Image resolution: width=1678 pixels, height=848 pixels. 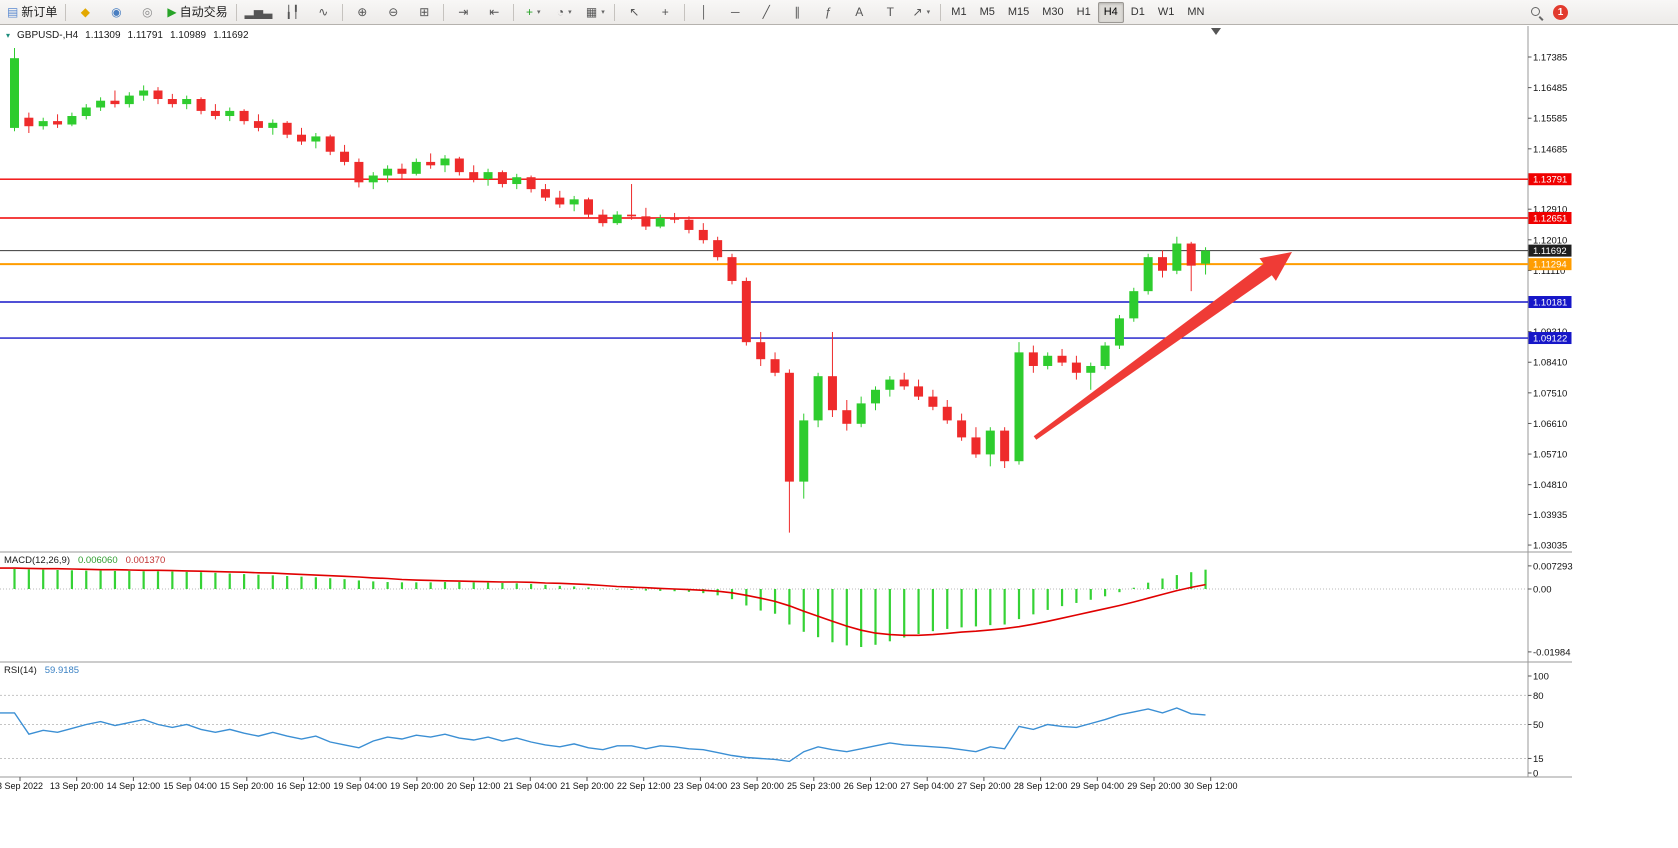 I want to click on chart-shift-marker, so click(x=1216, y=31).